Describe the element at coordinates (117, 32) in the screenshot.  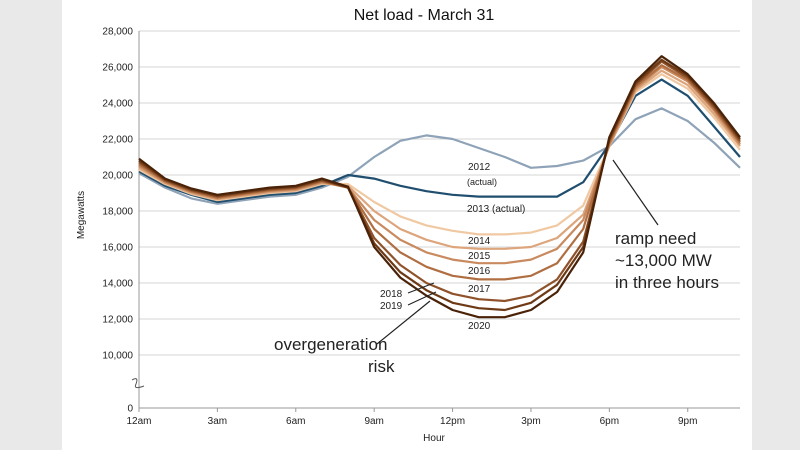
I see `y-tick-label: 28,000` at that location.